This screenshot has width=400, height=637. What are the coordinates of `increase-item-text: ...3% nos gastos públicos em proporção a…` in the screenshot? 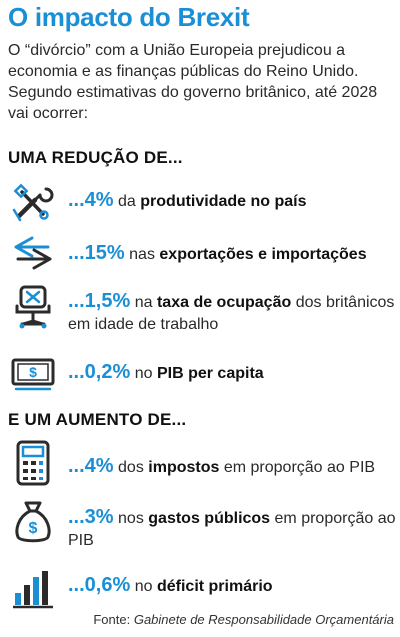 It's located at (232, 527).